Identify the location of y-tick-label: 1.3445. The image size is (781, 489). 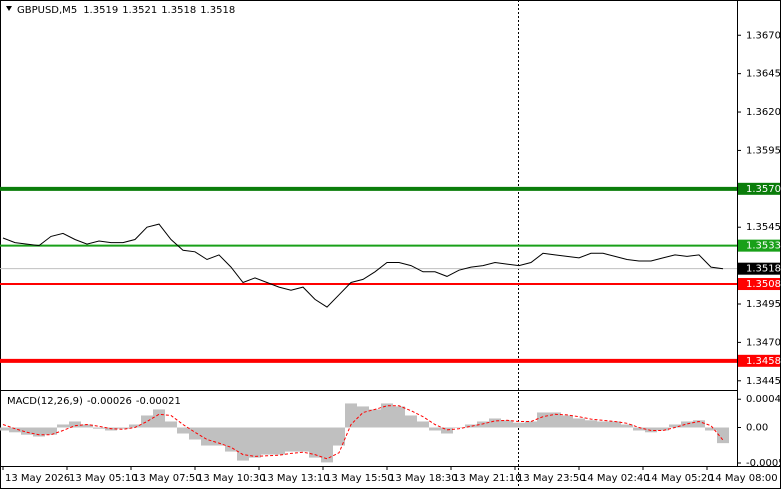
(763, 381).